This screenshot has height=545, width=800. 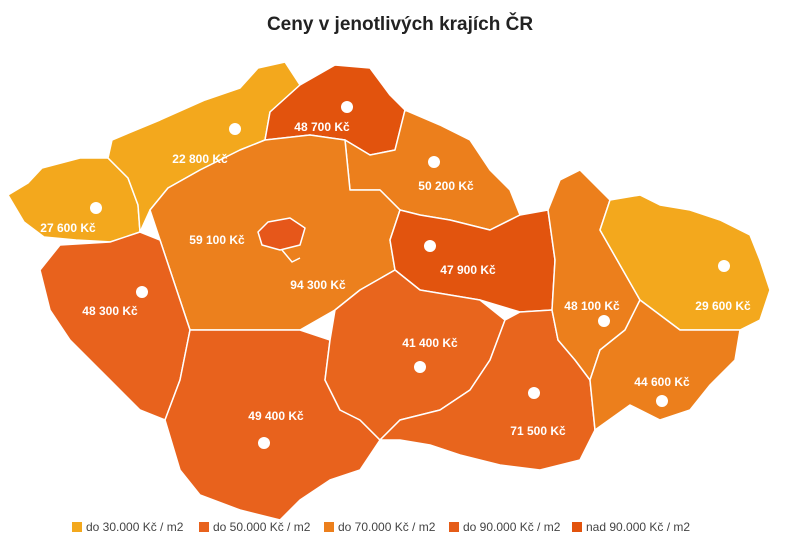 What do you see at coordinates (446, 186) in the screenshot?
I see `region-label: 50 200 Kč` at bounding box center [446, 186].